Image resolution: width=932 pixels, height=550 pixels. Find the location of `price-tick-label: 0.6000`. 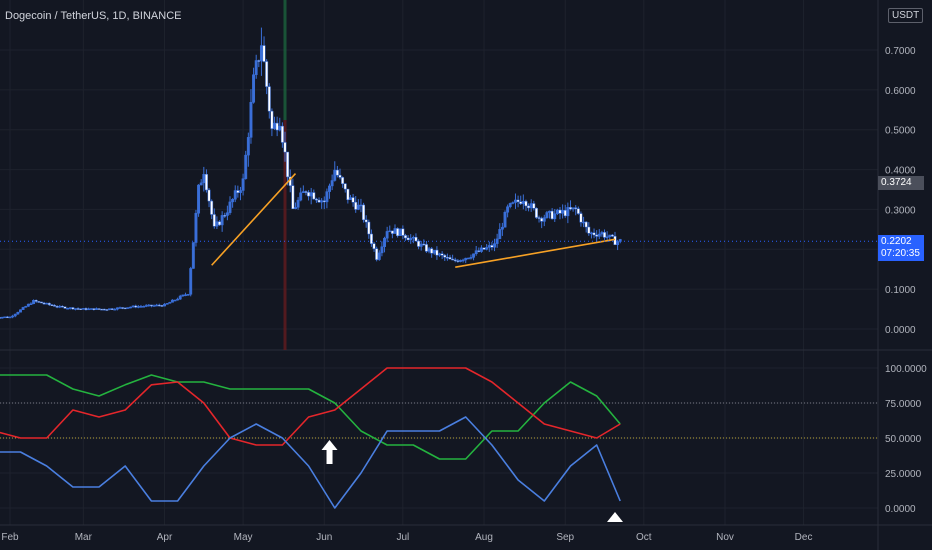

price-tick-label: 0.6000 is located at coordinates (900, 91).